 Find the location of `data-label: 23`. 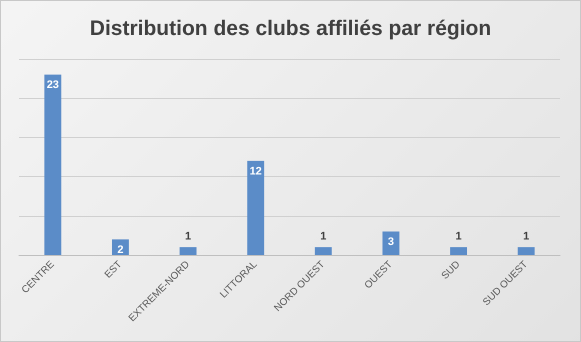

data-label: 23 is located at coordinates (52, 85).